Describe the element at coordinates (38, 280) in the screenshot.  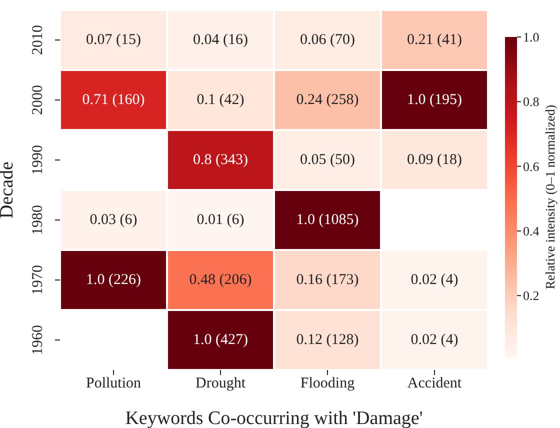
I see `y-tick-label: 1970` at that location.